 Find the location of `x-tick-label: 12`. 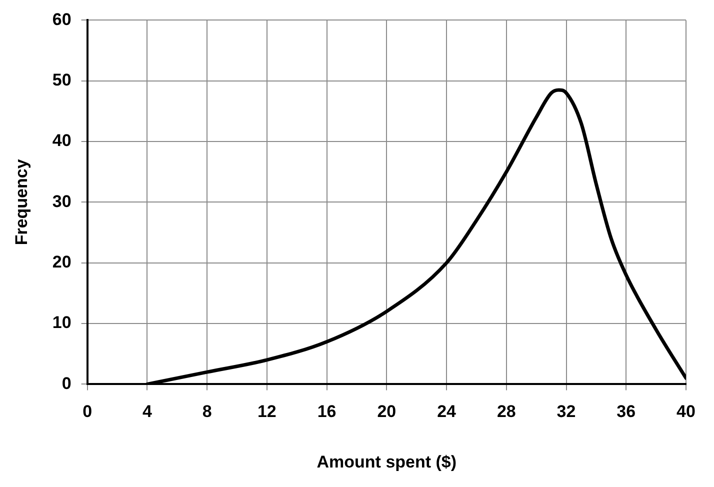

x-tick-label: 12 is located at coordinates (266, 412).